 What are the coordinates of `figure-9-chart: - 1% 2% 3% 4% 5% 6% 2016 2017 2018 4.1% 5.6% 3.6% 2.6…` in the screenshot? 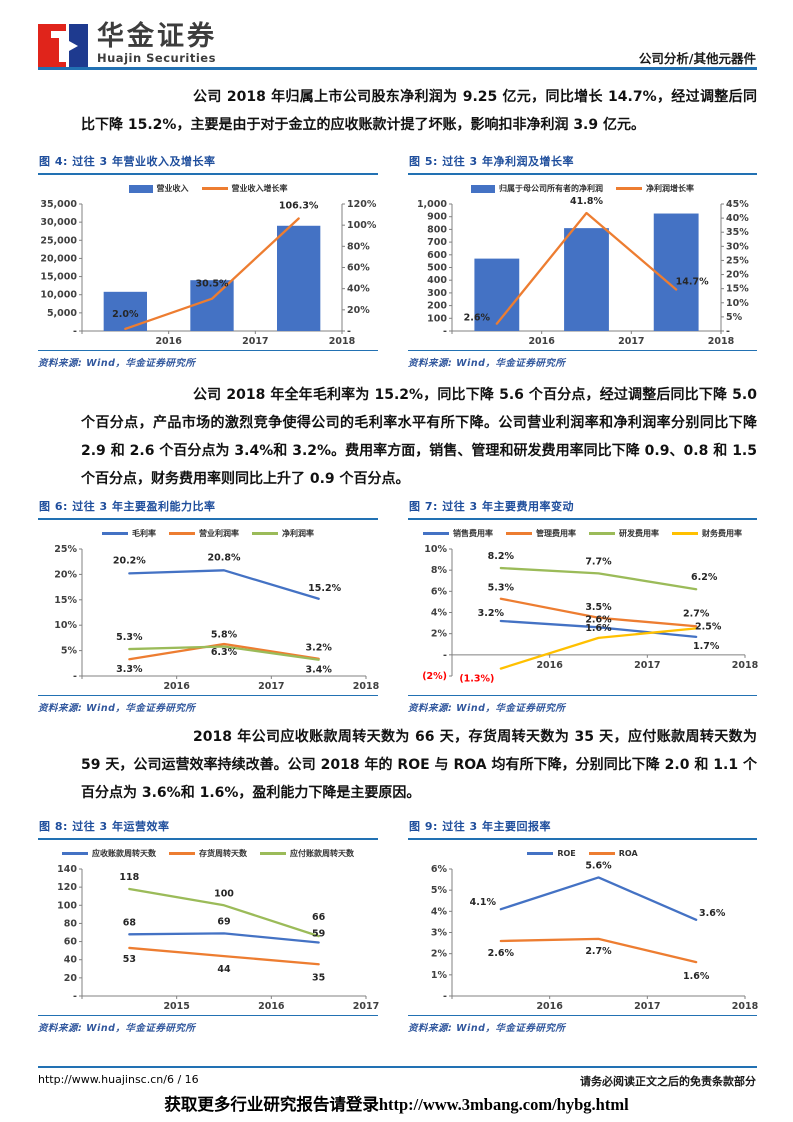 It's located at (595, 936).